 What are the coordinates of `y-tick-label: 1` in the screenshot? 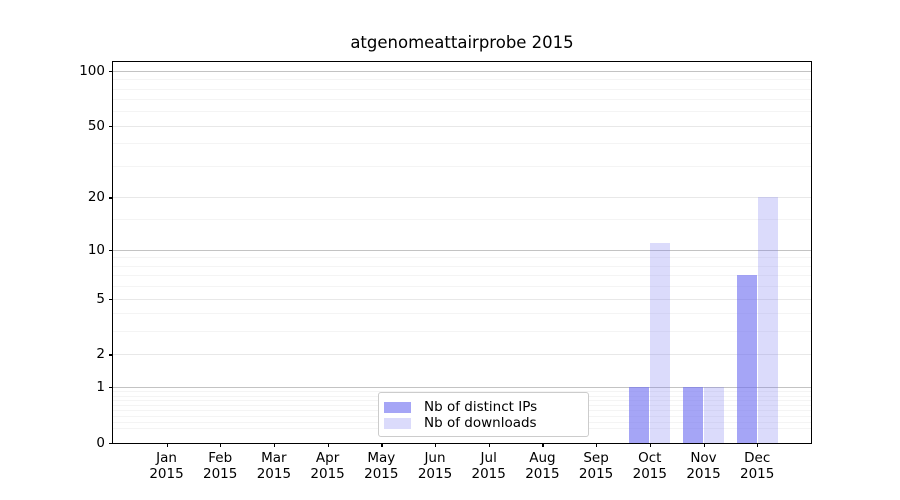 It's located at (100, 387).